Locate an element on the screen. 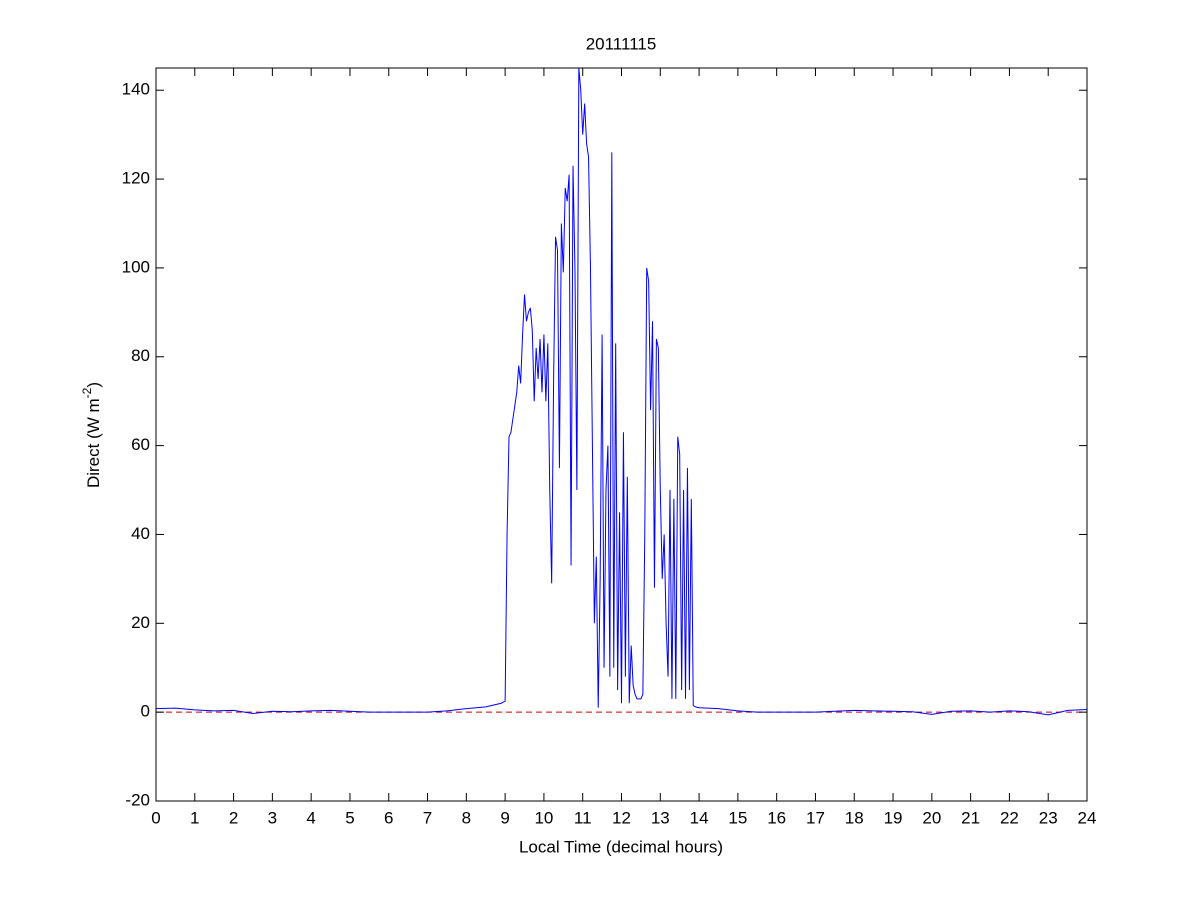  y-tick-label: 100 is located at coordinates (136, 266).